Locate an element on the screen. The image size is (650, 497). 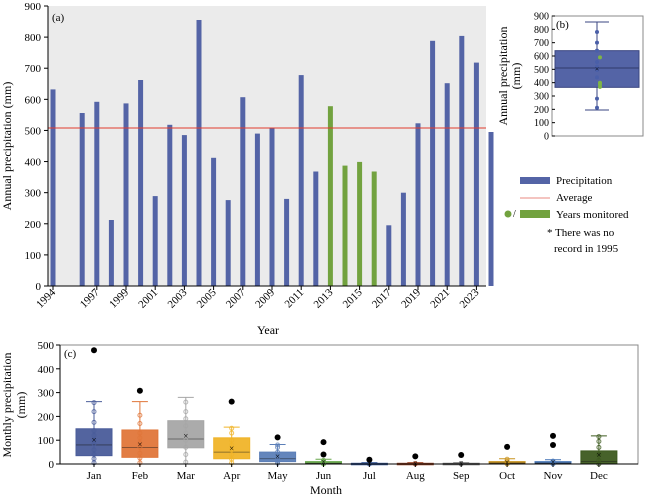
bar-1996 is located at coordinates (82, 199).